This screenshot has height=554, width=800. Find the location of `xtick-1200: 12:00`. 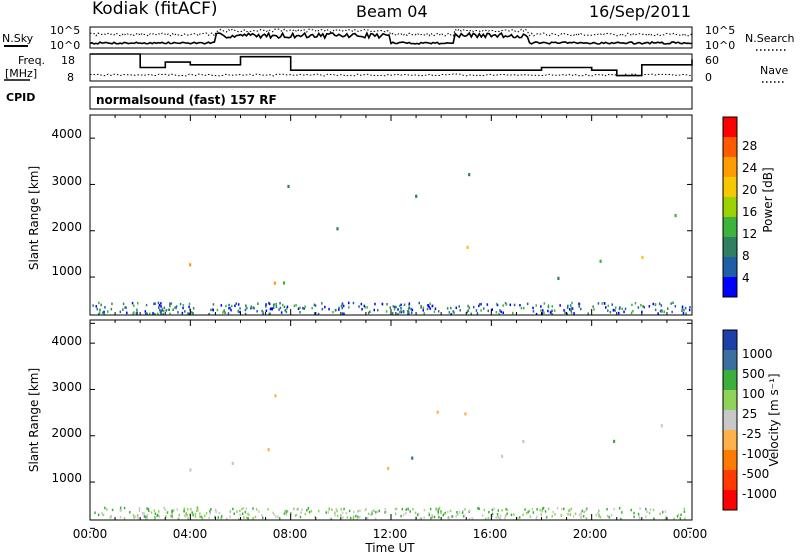

xtick-1200: 12:00 is located at coordinates (390, 534).